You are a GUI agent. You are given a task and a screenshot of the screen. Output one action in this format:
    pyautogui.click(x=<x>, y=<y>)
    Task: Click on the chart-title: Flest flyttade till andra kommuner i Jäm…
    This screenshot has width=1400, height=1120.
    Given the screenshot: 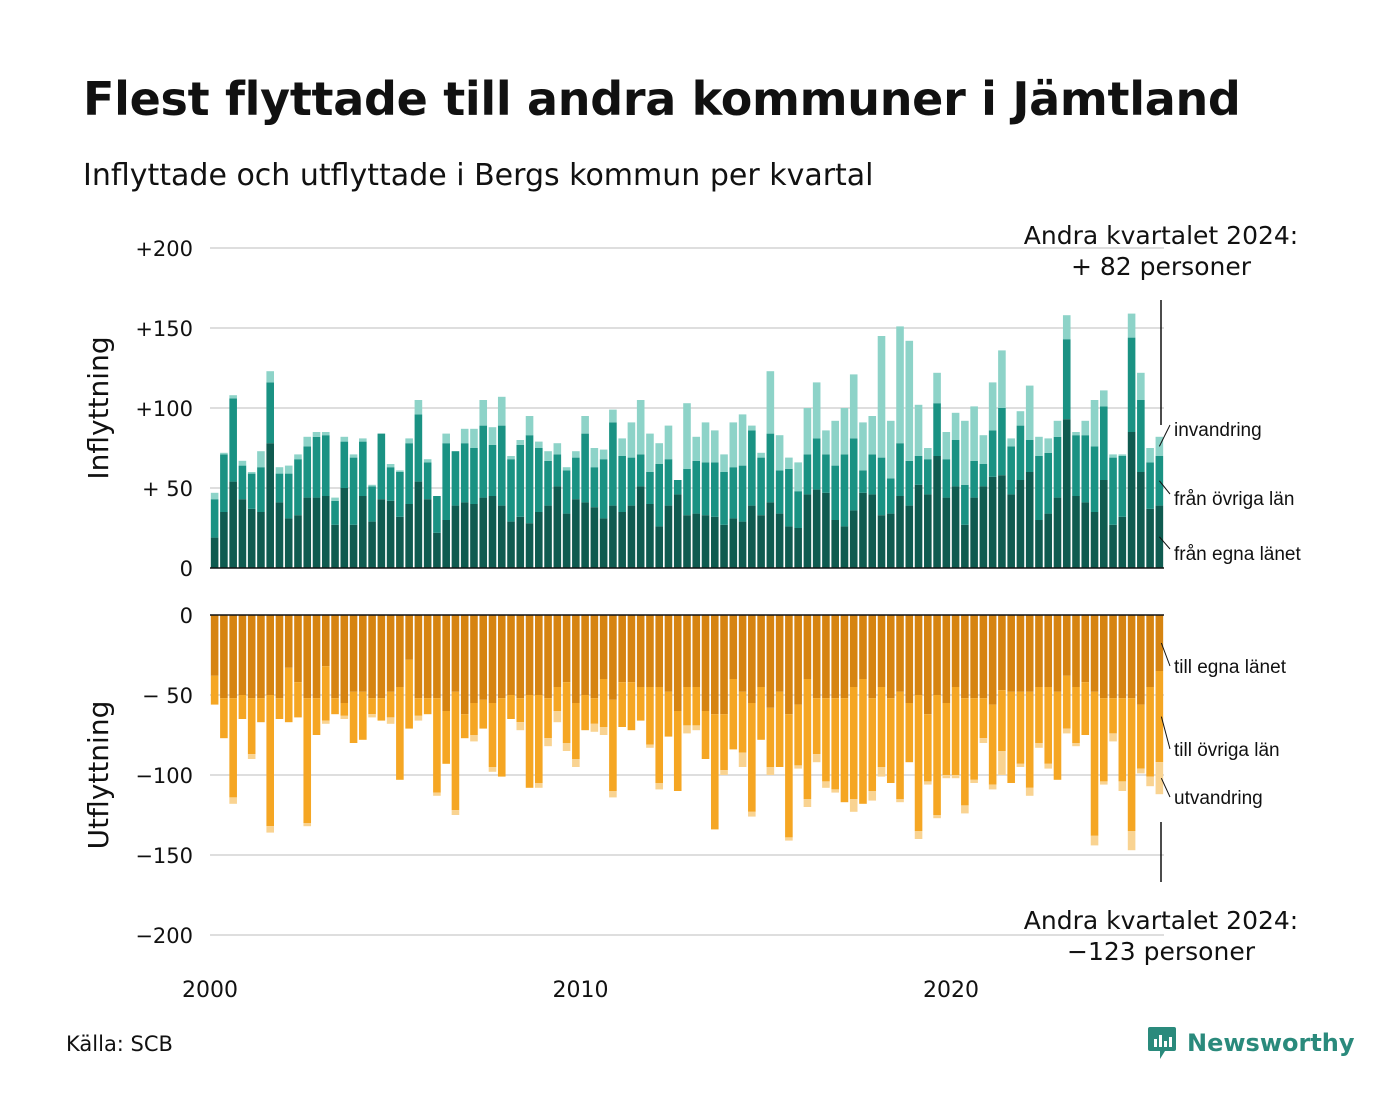 What is the action you would take?
    pyautogui.click(x=662, y=99)
    